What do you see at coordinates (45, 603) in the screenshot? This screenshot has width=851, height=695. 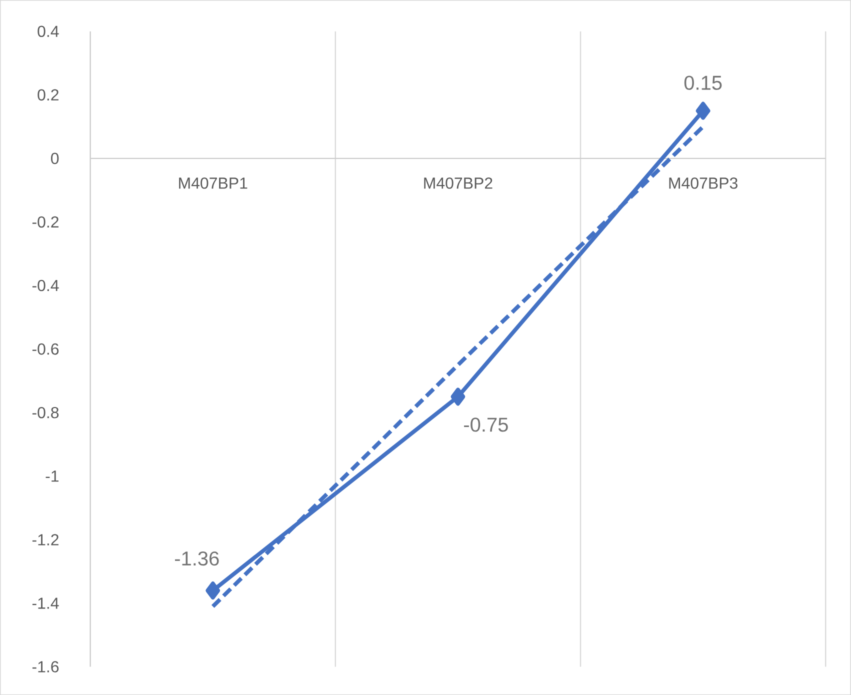 I see `y-tick-label: -1.4` at bounding box center [45, 603].